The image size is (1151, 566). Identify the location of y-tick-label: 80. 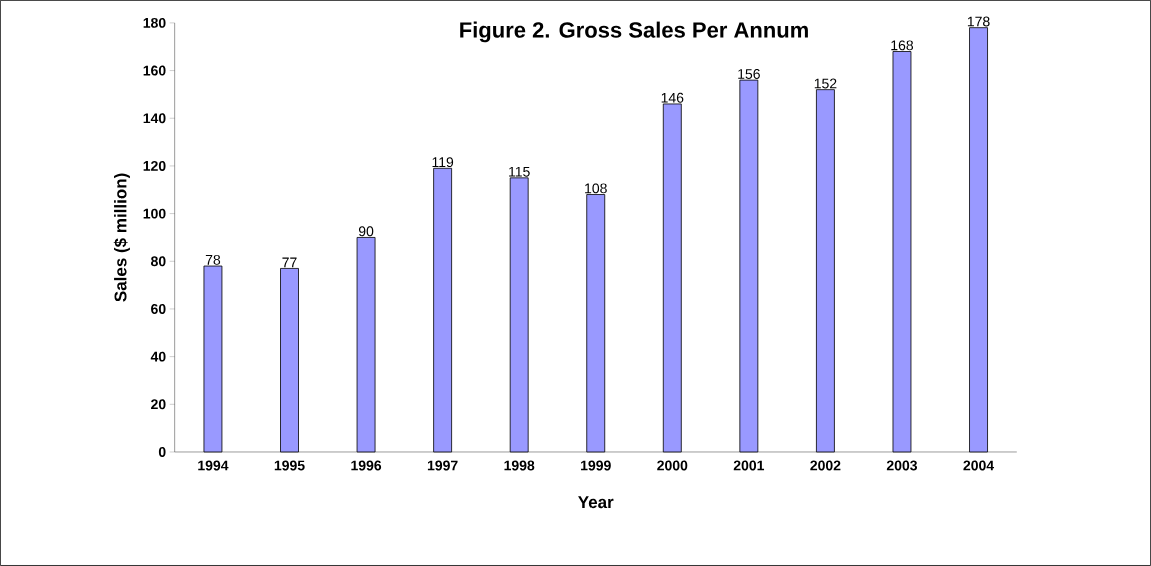
(158, 261).